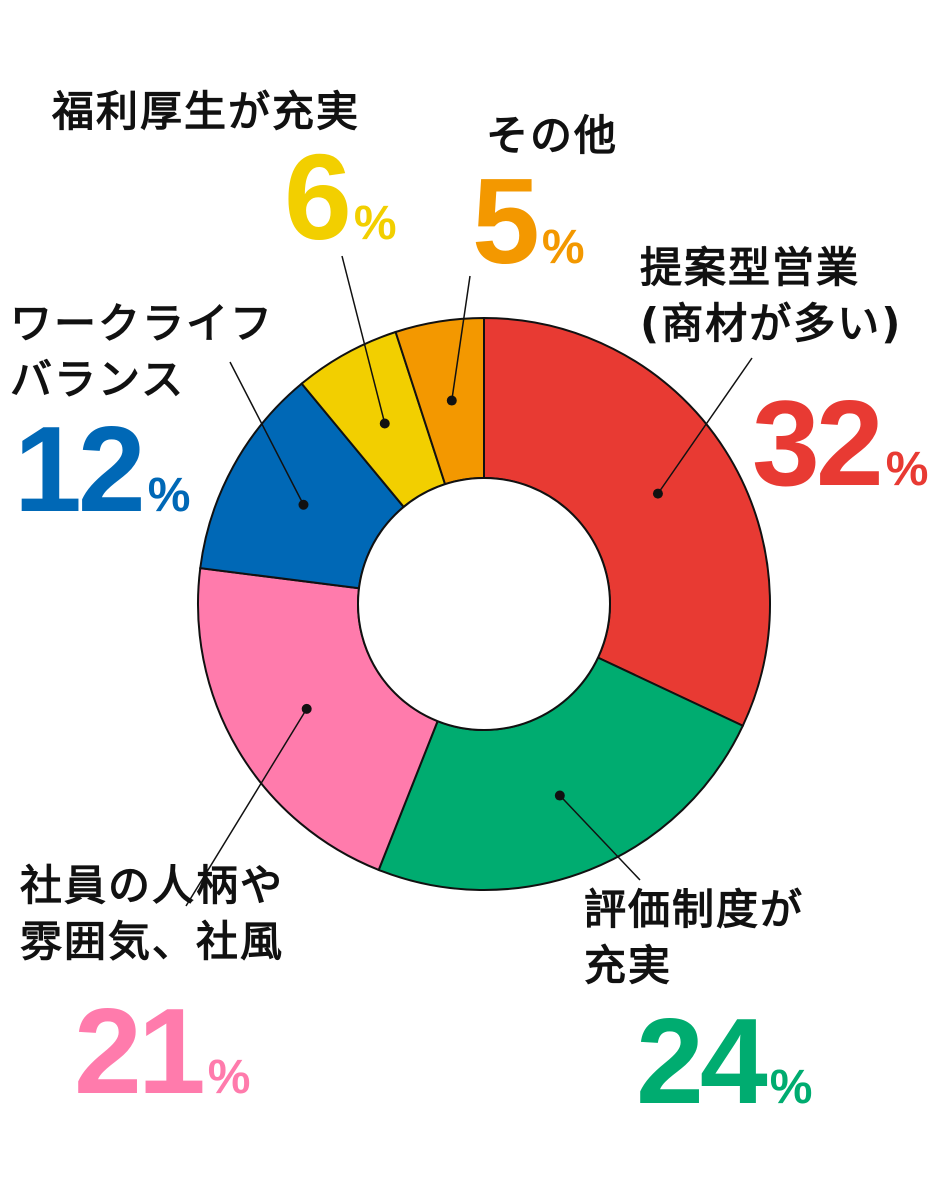 The width and height of the screenshot is (946, 1188). Describe the element at coordinates (750, 267) in the screenshot. I see `slice-label-line: 提案型営業` at that location.